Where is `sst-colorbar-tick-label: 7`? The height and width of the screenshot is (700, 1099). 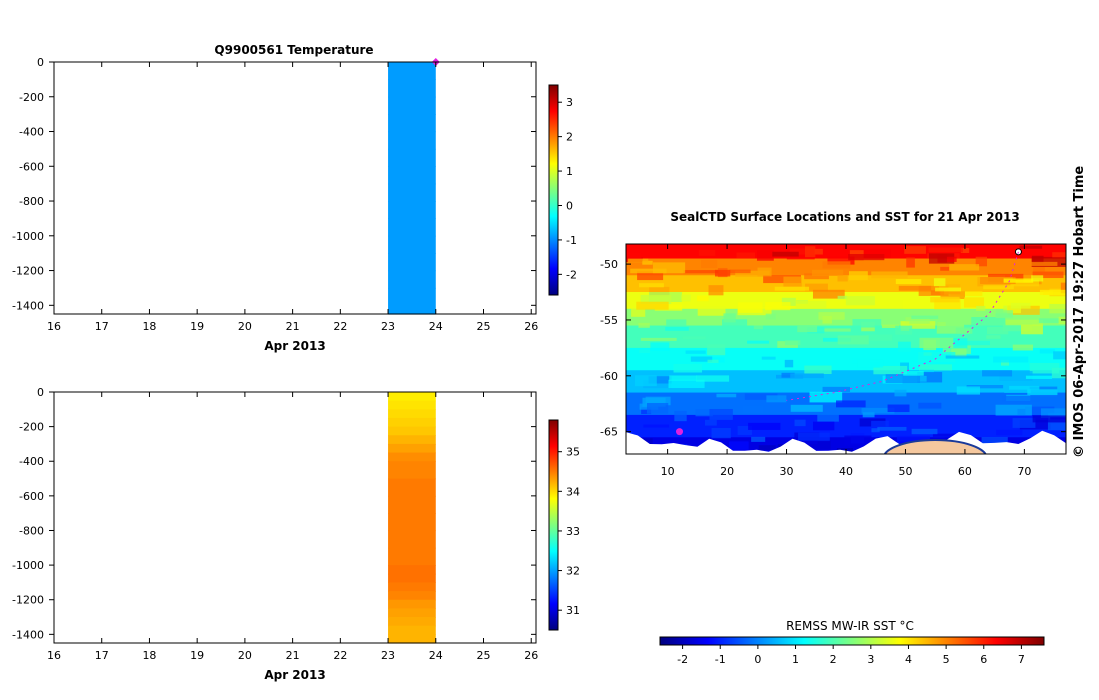
sst-colorbar-tick-label: 7 is located at coordinates (1021, 659).